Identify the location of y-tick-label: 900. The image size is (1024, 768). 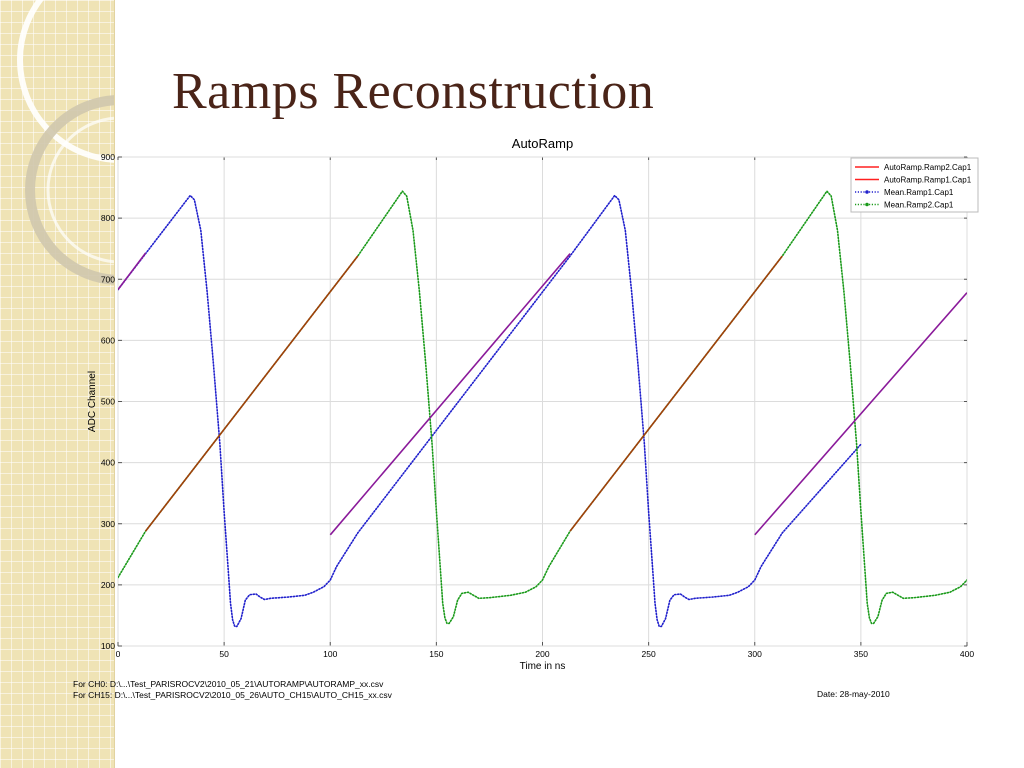
(108, 157).